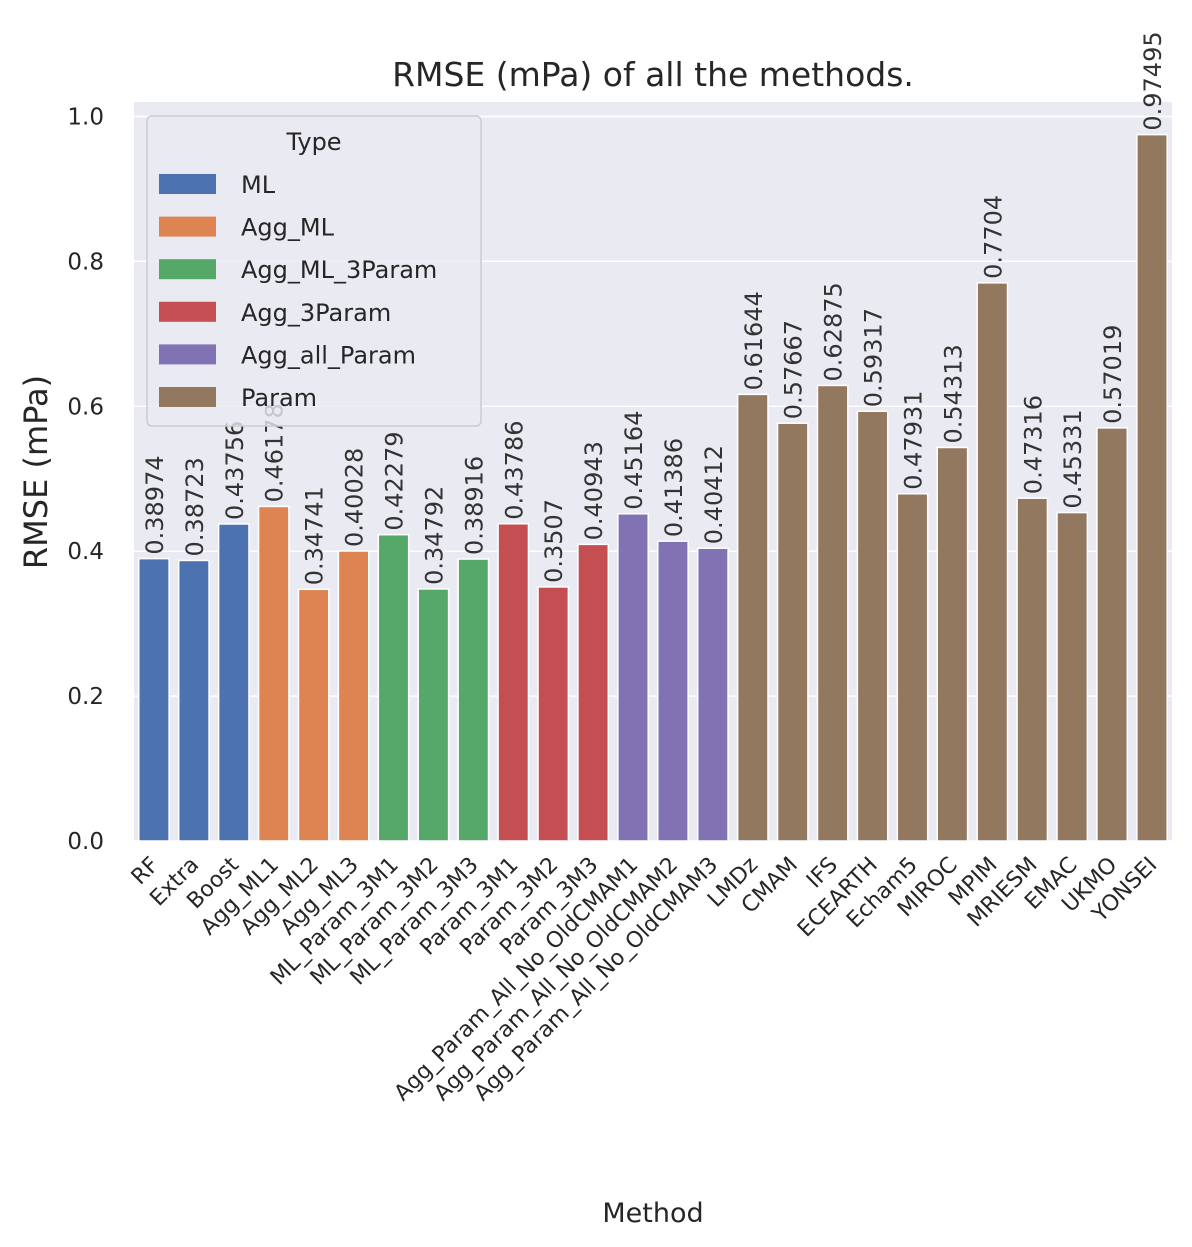 The image size is (1192, 1247). I want to click on y-tick-label: 0.4, so click(85, 552).